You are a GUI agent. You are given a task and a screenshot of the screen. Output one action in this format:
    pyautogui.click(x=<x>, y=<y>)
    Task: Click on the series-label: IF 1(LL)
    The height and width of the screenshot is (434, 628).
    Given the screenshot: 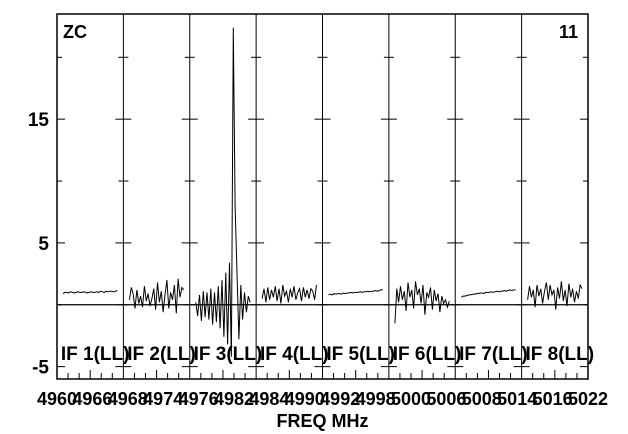 What is the action you would take?
    pyautogui.click(x=95, y=354)
    